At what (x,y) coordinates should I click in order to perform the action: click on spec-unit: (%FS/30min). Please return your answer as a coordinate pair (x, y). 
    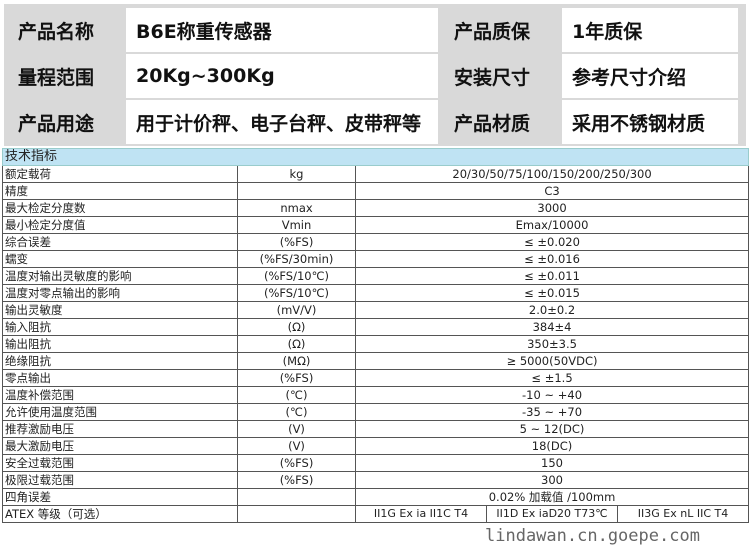
    Looking at the image, I should click on (296, 259).